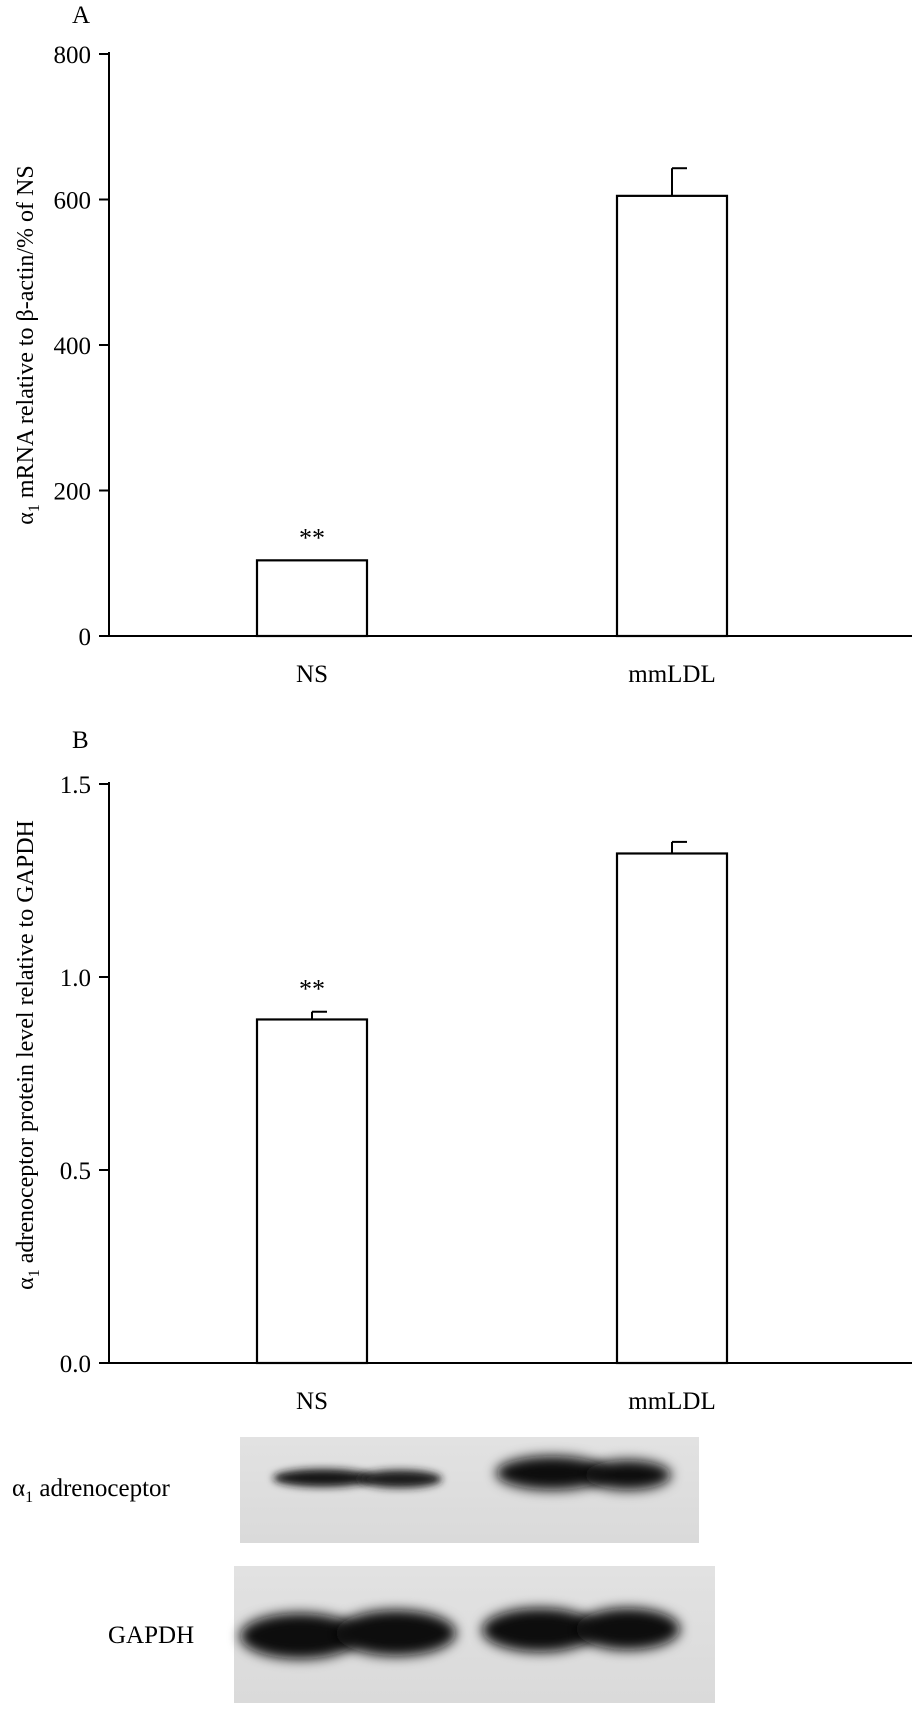  I want to click on panel-a-y-tick-label: 600, so click(73, 201).